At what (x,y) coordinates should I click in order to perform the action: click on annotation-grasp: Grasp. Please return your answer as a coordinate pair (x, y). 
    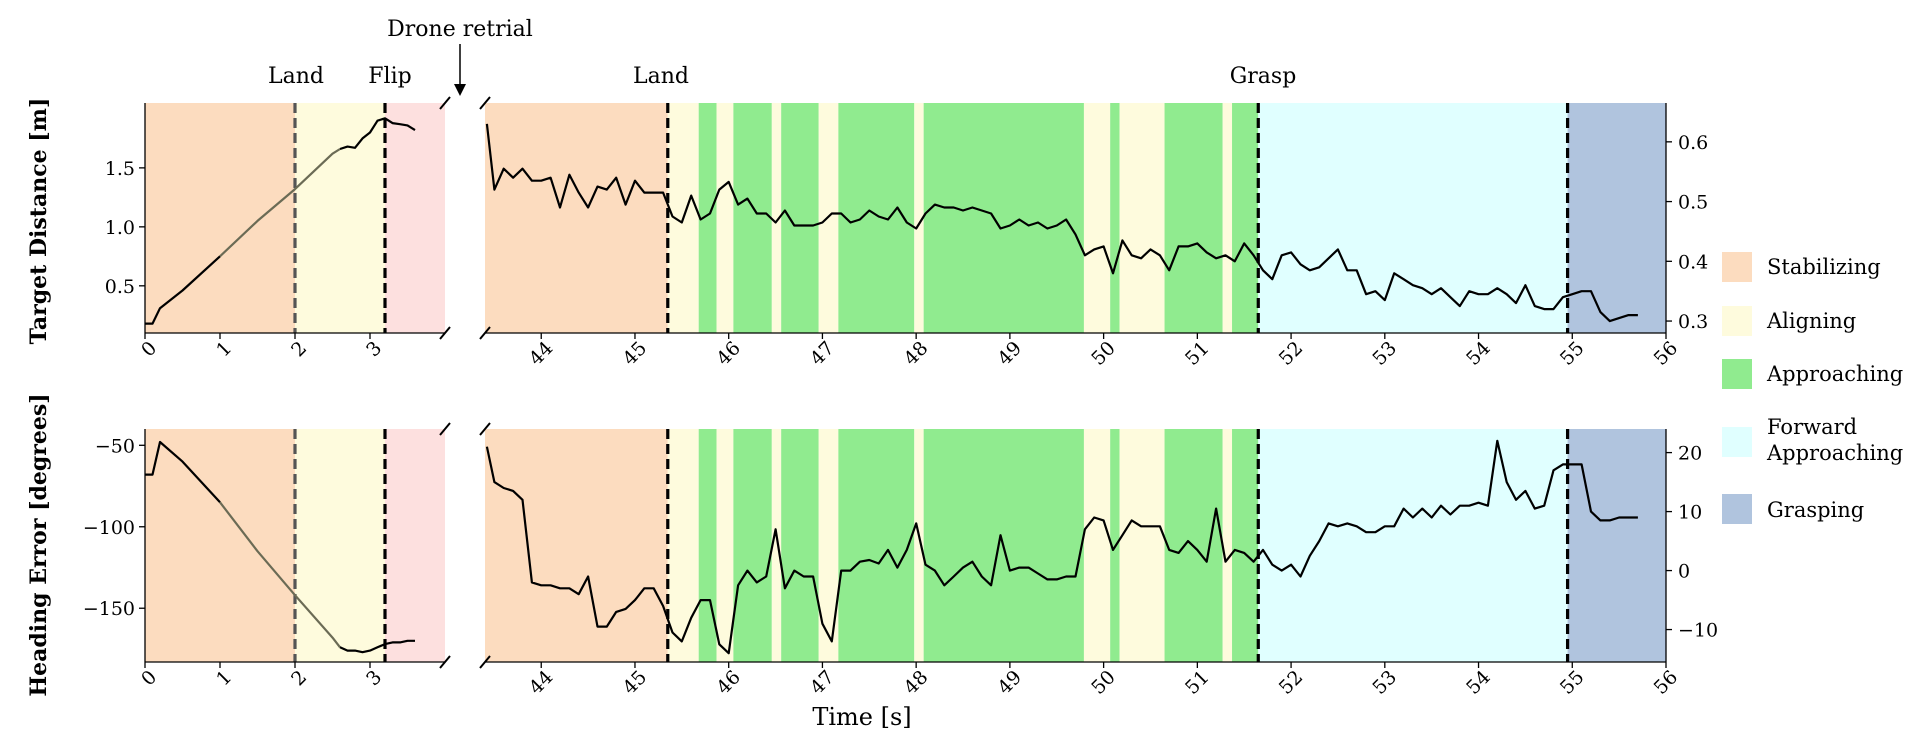
    Looking at the image, I should click on (1263, 76).